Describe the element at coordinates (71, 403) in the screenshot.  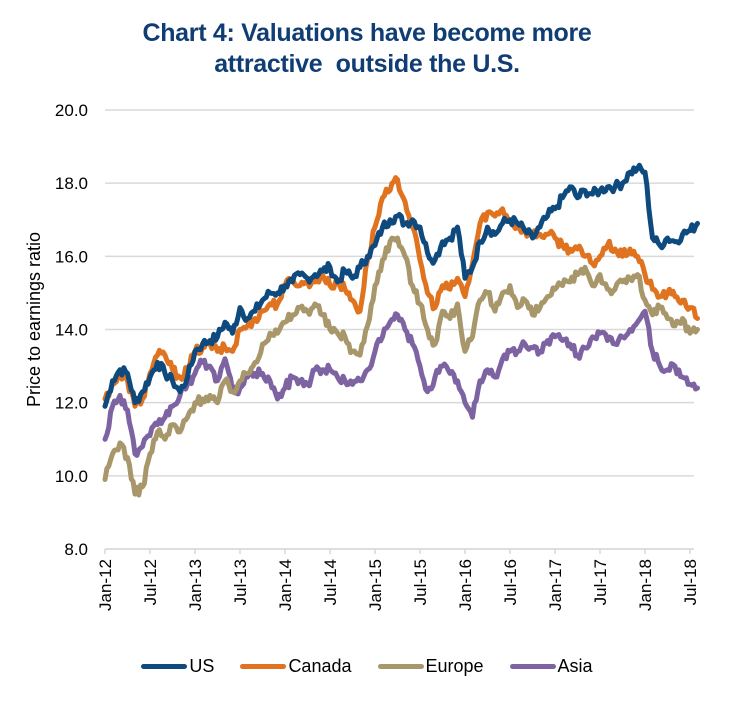
I see `y-tick-label: 12.0` at that location.